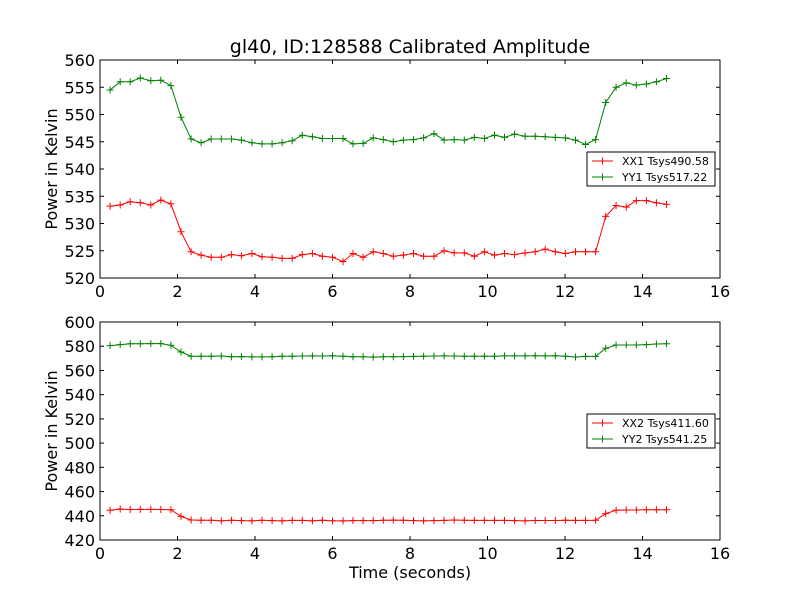 The height and width of the screenshot is (600, 800). Describe the element at coordinates (720, 553) in the screenshot. I see `x-tick-label: 16` at that location.